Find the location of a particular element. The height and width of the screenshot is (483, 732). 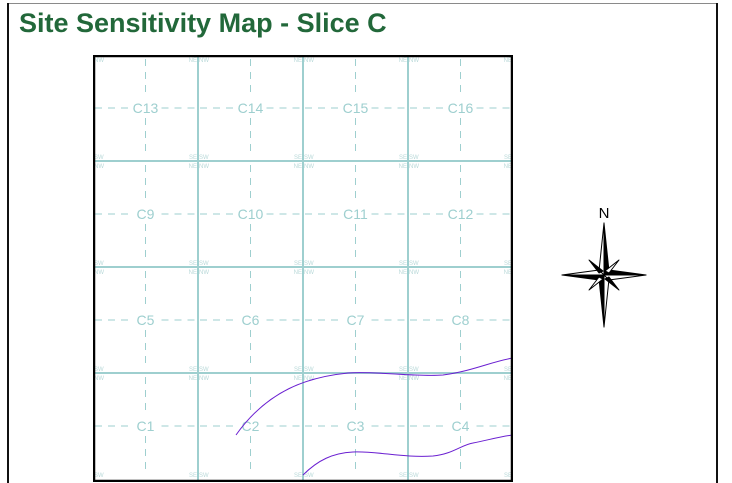

section-label: C4 is located at coordinates (461, 426).